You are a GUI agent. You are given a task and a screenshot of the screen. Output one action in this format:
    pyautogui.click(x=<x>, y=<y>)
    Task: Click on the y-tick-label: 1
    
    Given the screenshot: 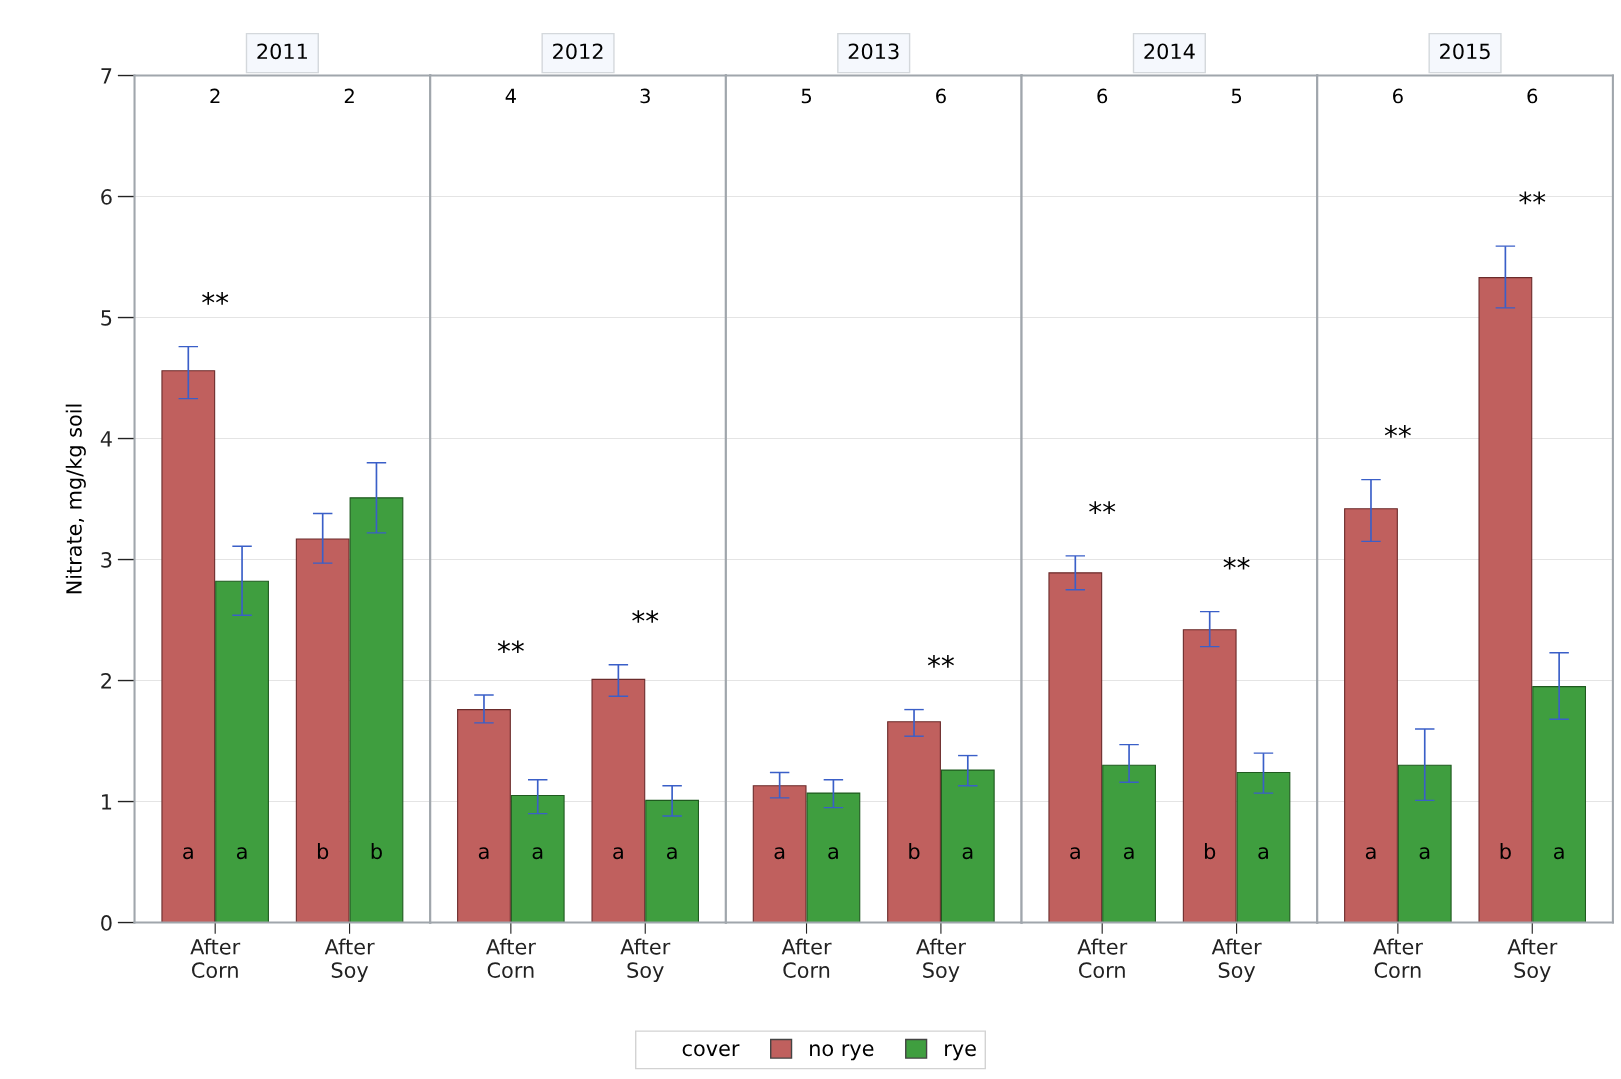 What is the action you would take?
    pyautogui.click(x=107, y=802)
    